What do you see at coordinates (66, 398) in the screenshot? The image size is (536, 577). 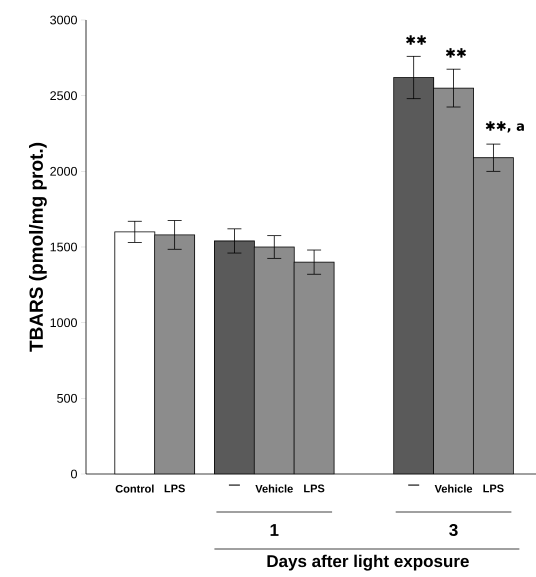 I see `y-tick-label: 500` at bounding box center [66, 398].